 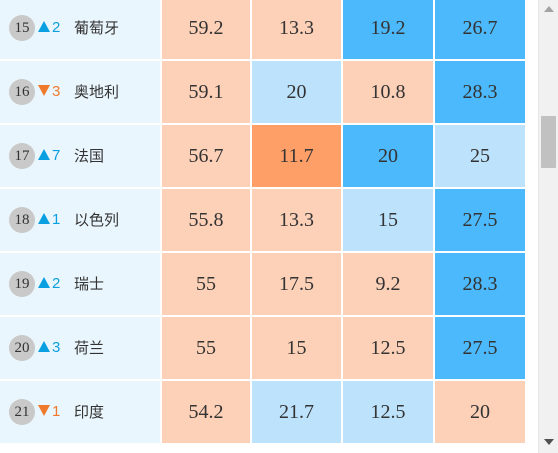 I want to click on score-cell-1: 59.2, so click(x=206, y=29).